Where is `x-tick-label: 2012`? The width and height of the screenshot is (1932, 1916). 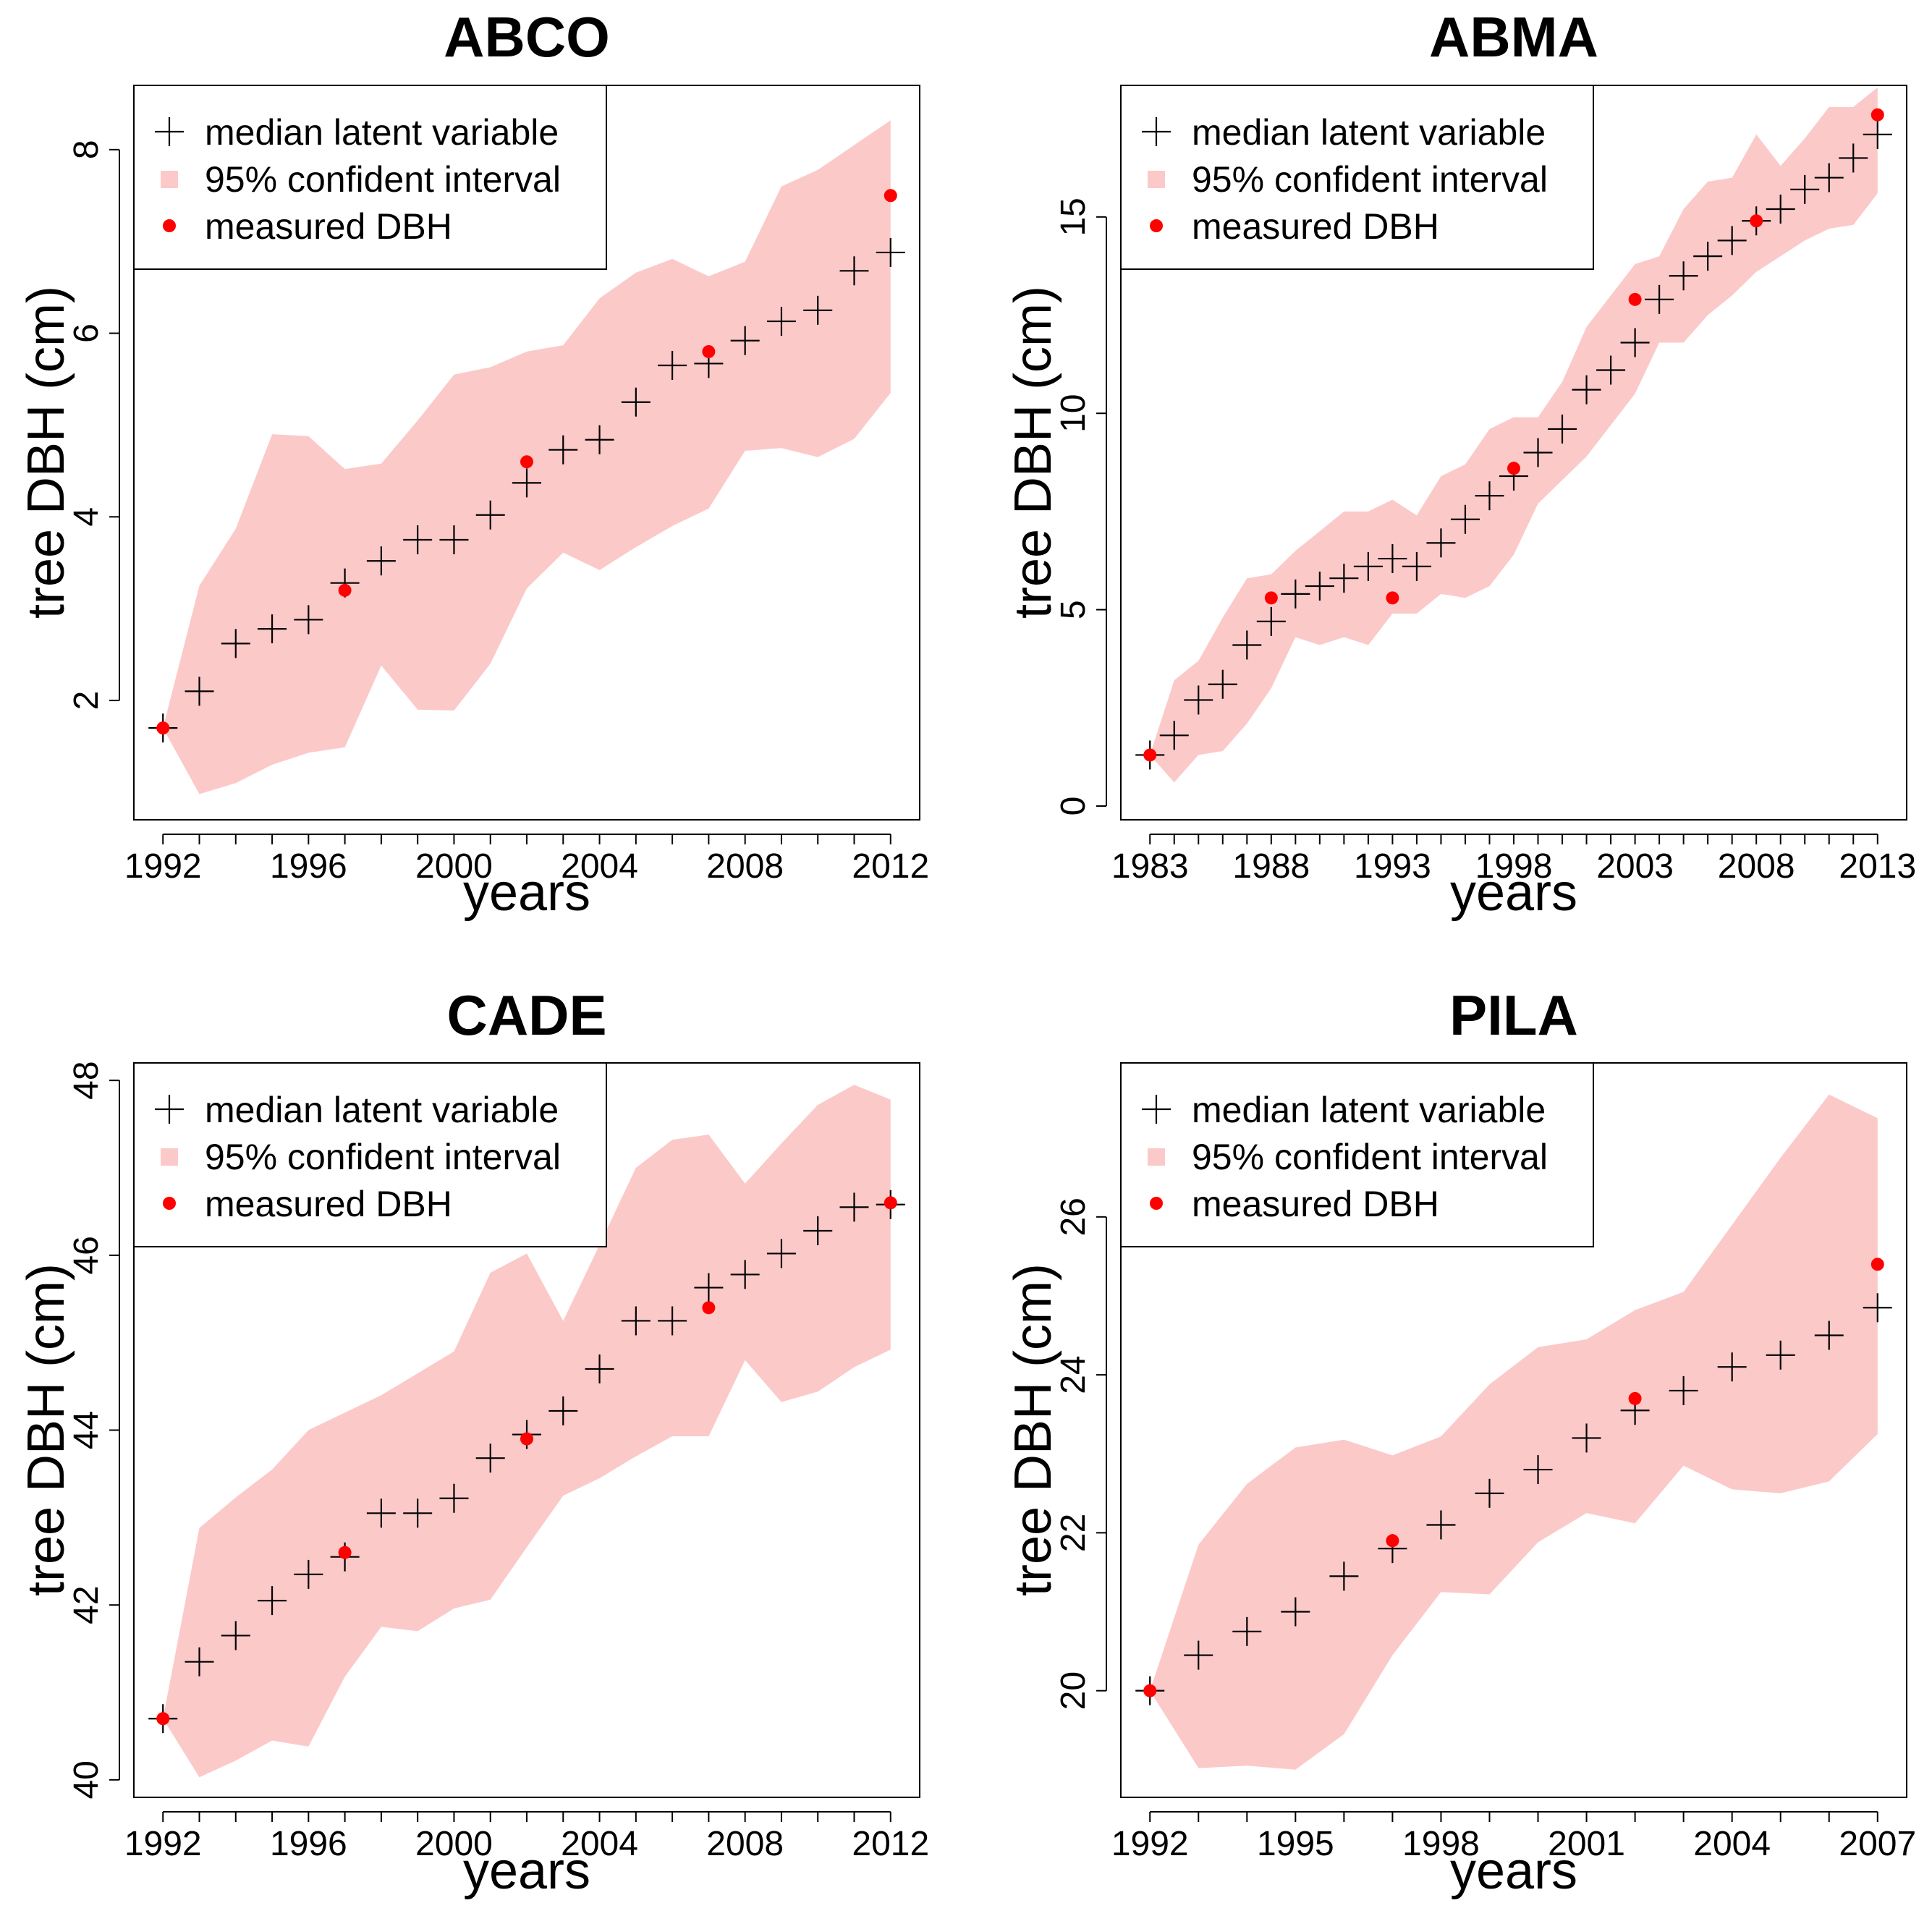
x-tick-label: 2012 is located at coordinates (890, 1844).